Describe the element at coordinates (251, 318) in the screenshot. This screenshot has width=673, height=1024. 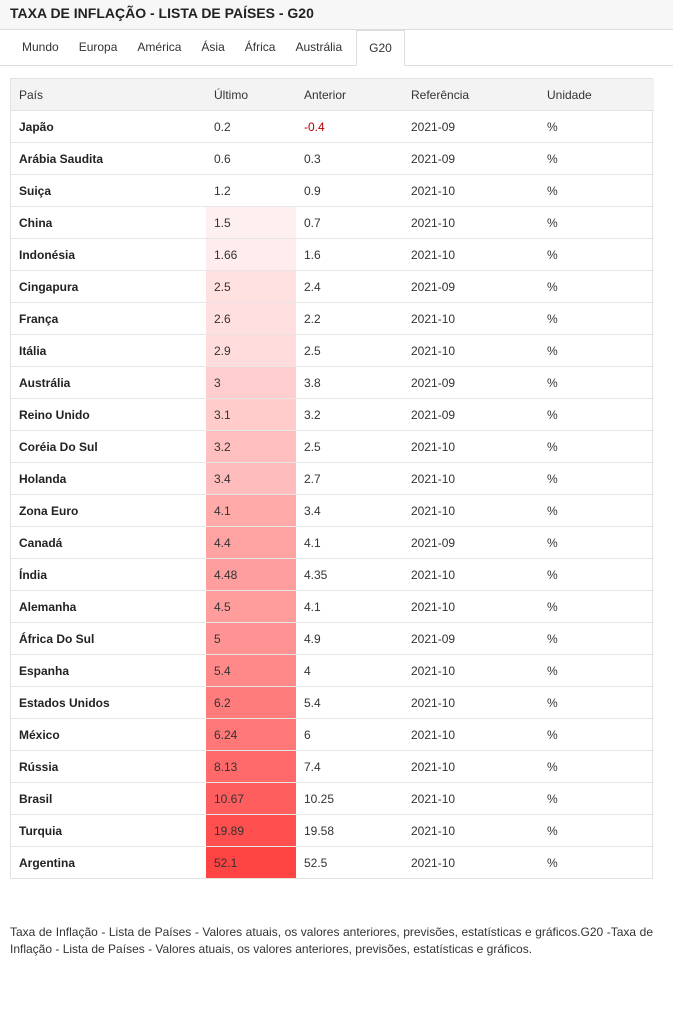
I see `last-value-cell: 2.6` at that location.